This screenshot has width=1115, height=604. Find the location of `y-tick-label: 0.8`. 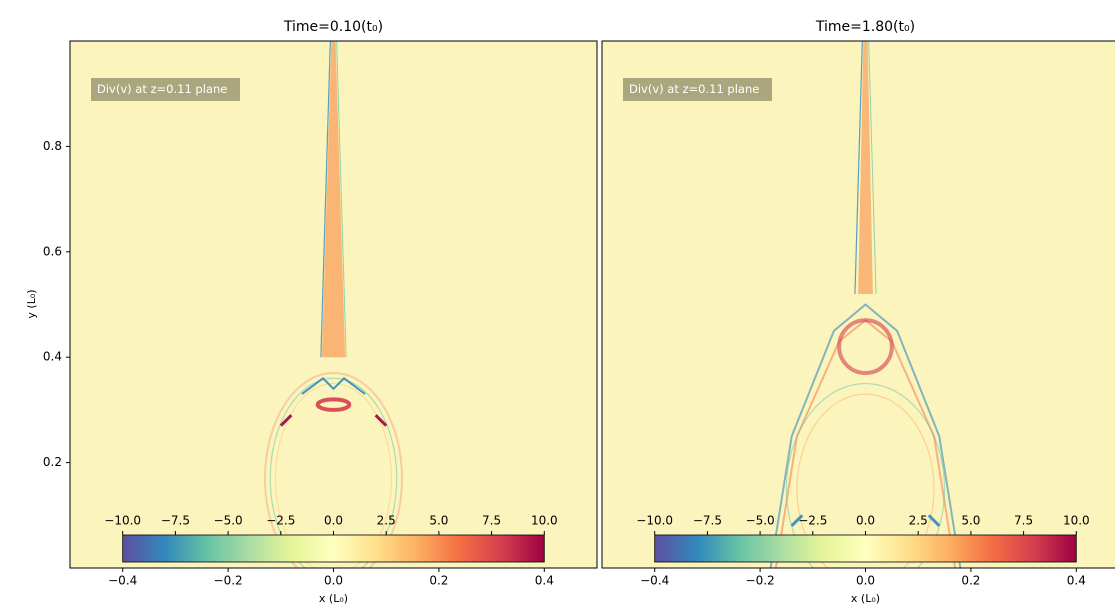

y-tick-label: 0.8 is located at coordinates (52, 146).